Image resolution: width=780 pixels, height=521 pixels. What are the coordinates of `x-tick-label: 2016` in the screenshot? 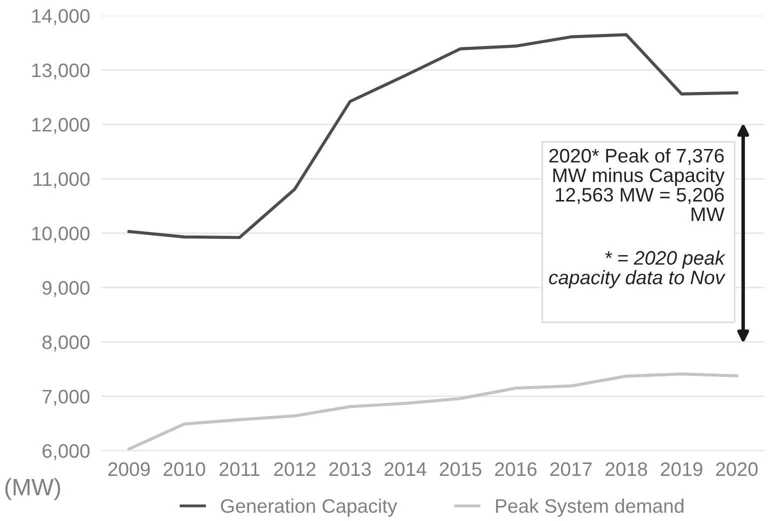 It's located at (516, 469).